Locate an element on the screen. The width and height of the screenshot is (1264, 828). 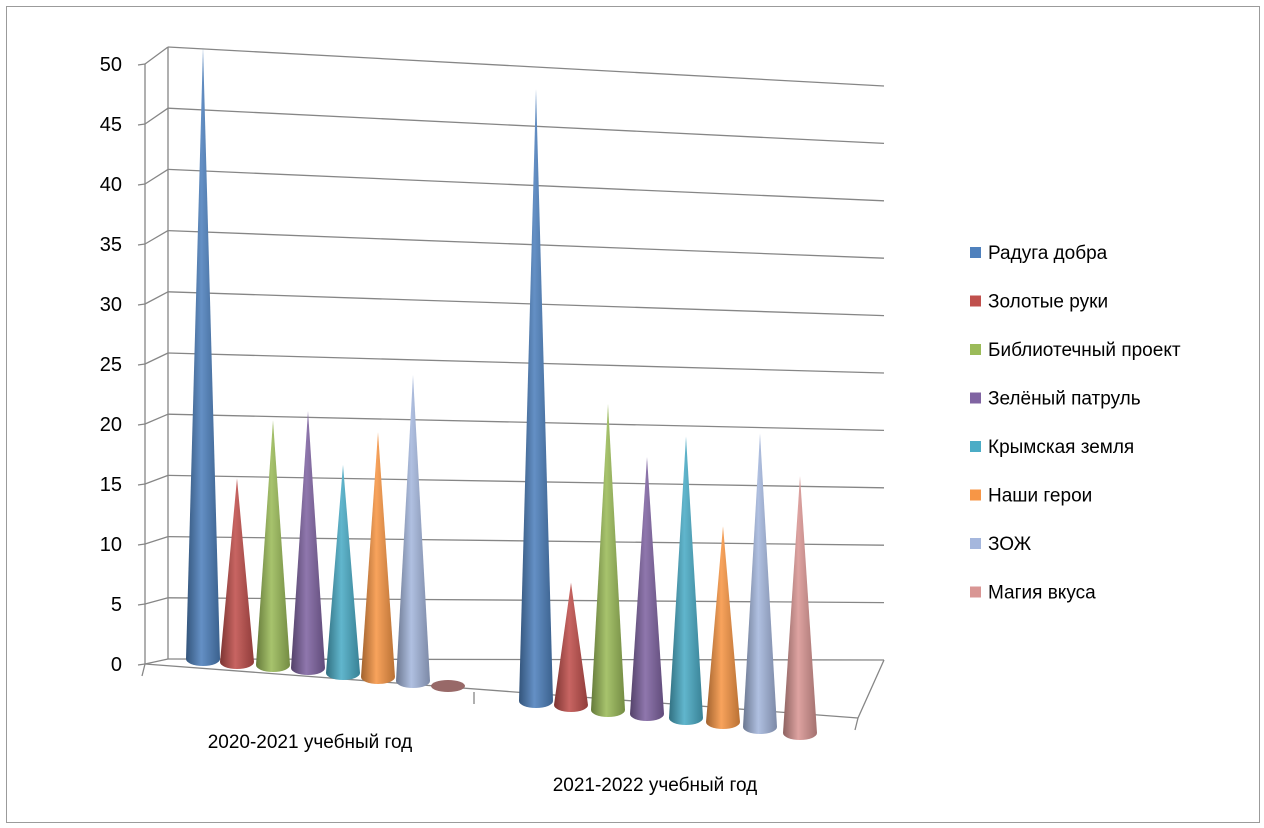
y-axis-ticks: 0 5 10 15 20 25 30 35 40 45 50 is located at coordinates (111, 365).